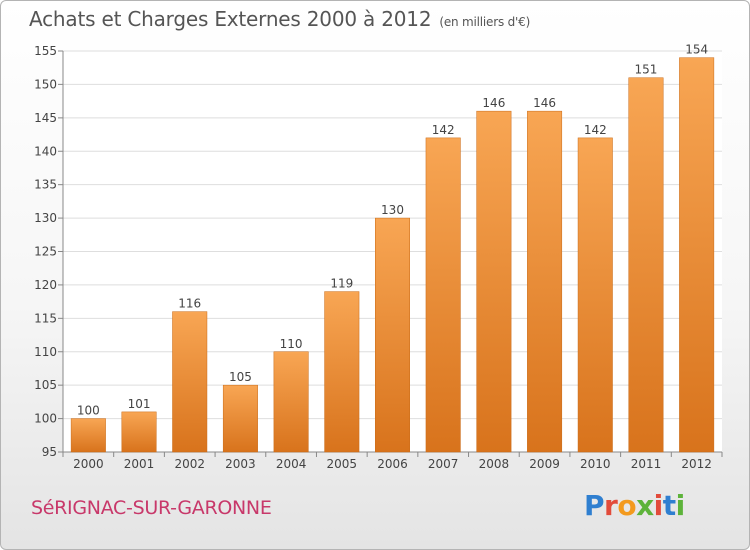 The height and width of the screenshot is (550, 750). What do you see at coordinates (45, 419) in the screenshot?
I see `y-tick-label: 100` at bounding box center [45, 419].